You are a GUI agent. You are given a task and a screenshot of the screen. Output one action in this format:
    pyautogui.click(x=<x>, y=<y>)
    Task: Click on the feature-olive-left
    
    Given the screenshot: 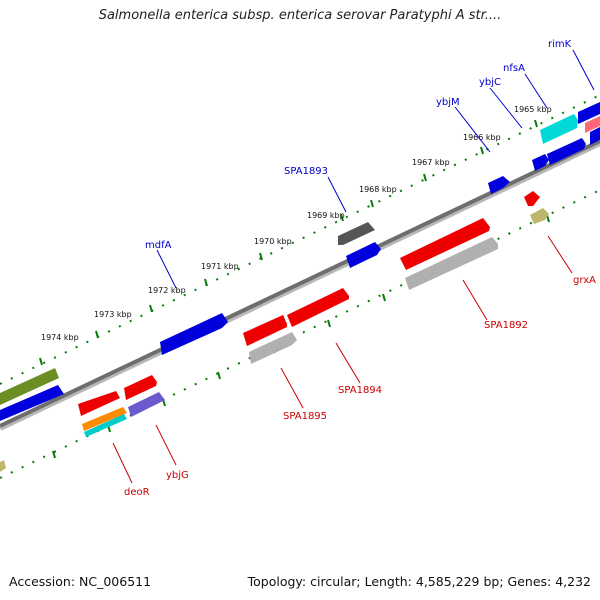 What is the action you would take?
    pyautogui.click(x=29, y=386)
    